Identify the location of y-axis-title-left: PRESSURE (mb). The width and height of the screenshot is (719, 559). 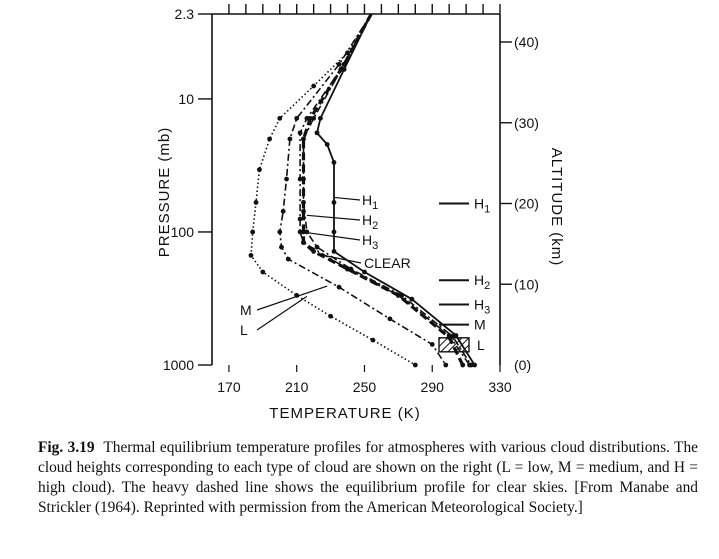
(164, 192).